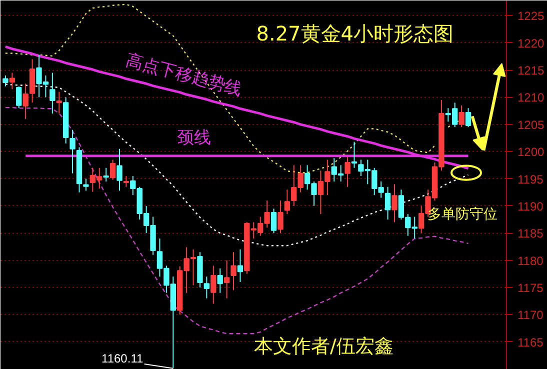  What do you see at coordinates (463, 214) in the screenshot?
I see `annotation: 多单防守位` at bounding box center [463, 214].